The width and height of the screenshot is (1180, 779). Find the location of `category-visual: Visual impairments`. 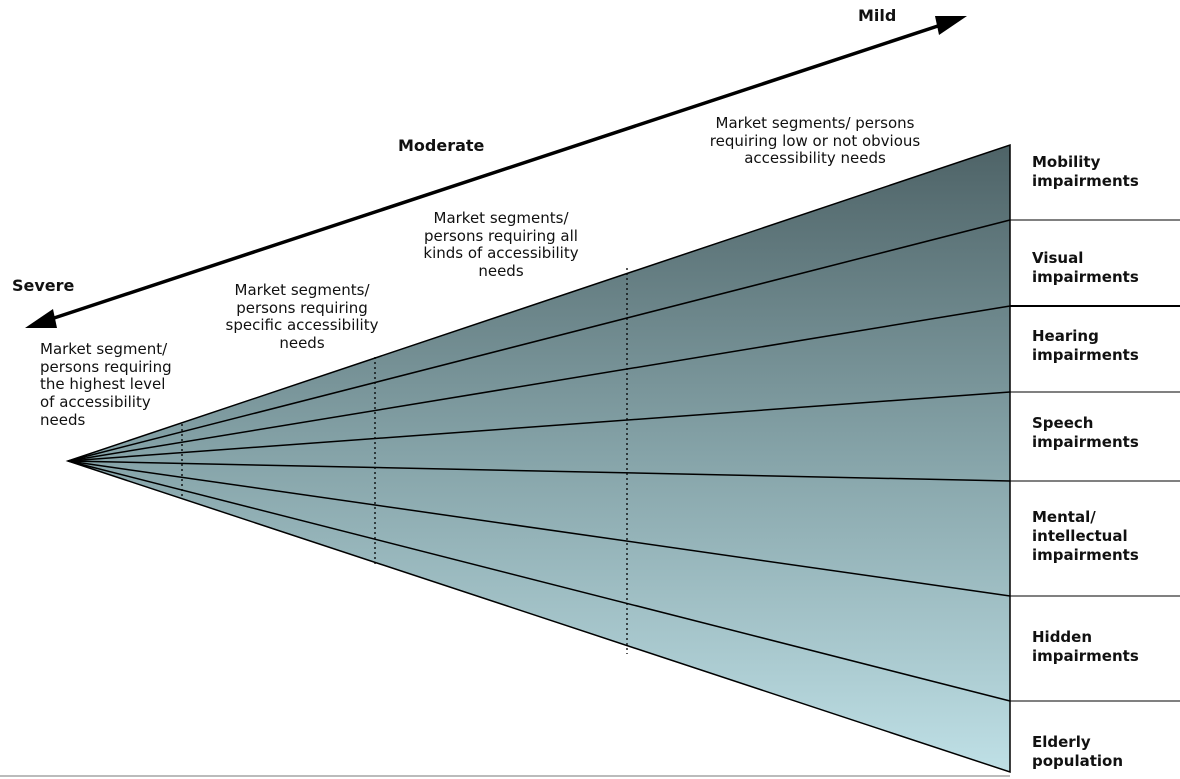

category-visual: Visual impairments is located at coordinates (1085, 267).